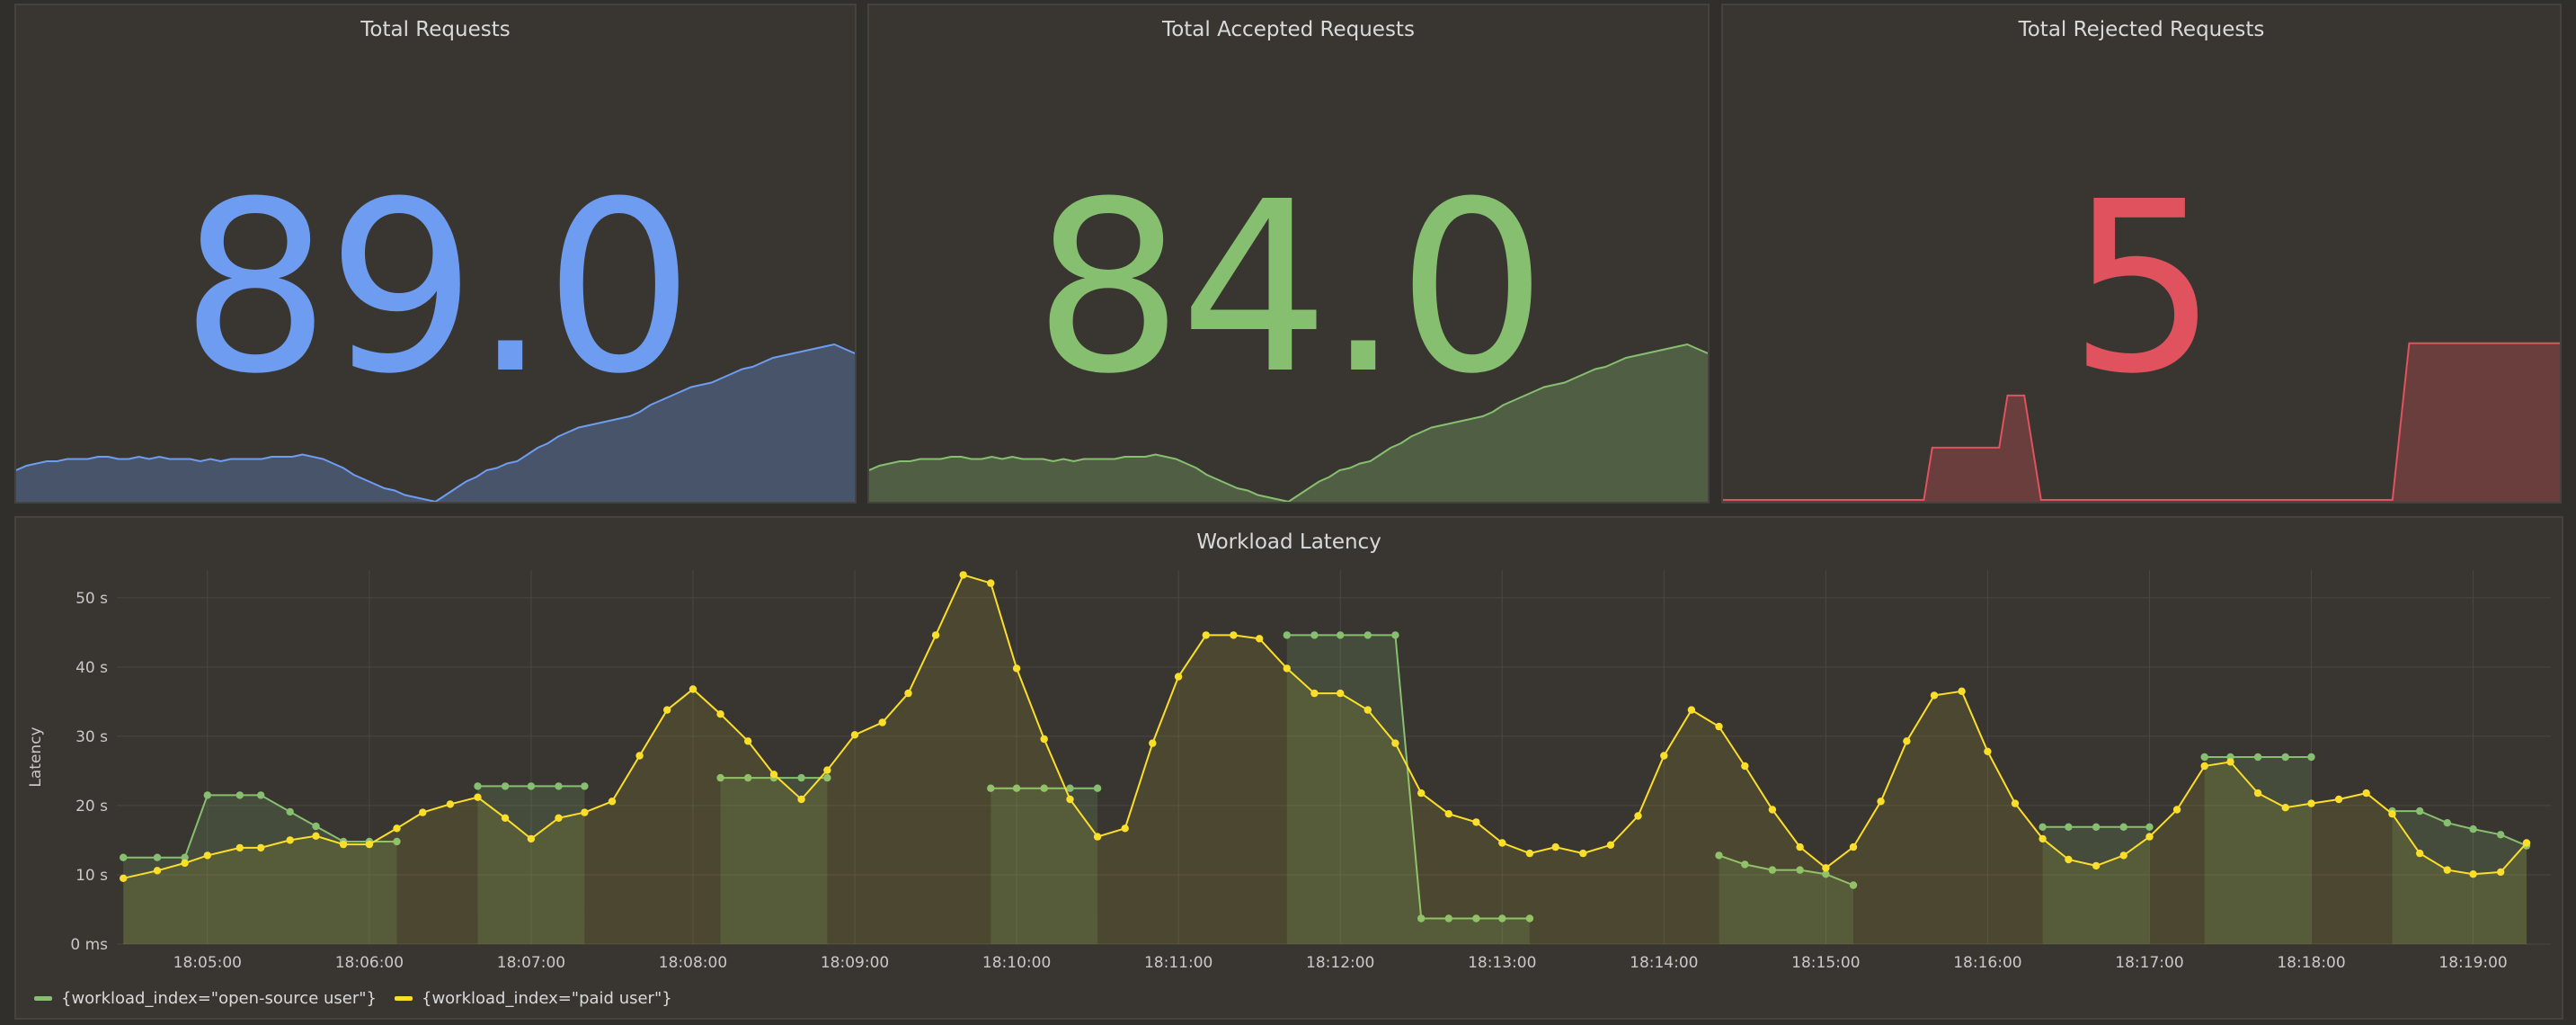 This screenshot has height=1025, width=2576. Describe the element at coordinates (1987, 963) in the screenshot. I see `x-tick-label: 18:16:00` at that location.